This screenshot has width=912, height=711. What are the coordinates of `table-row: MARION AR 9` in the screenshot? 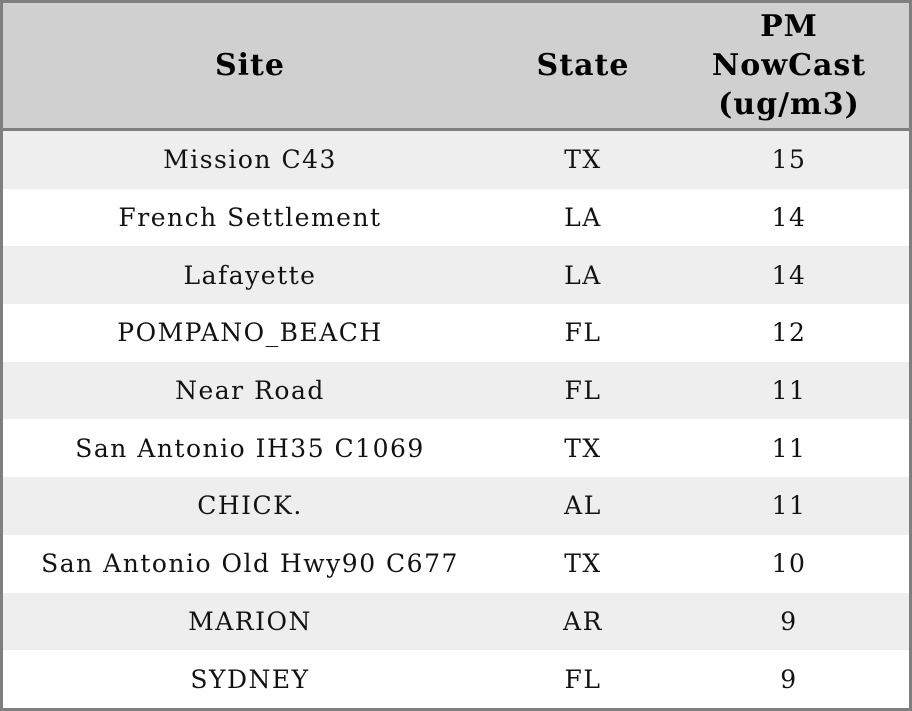 It's located at (456, 621).